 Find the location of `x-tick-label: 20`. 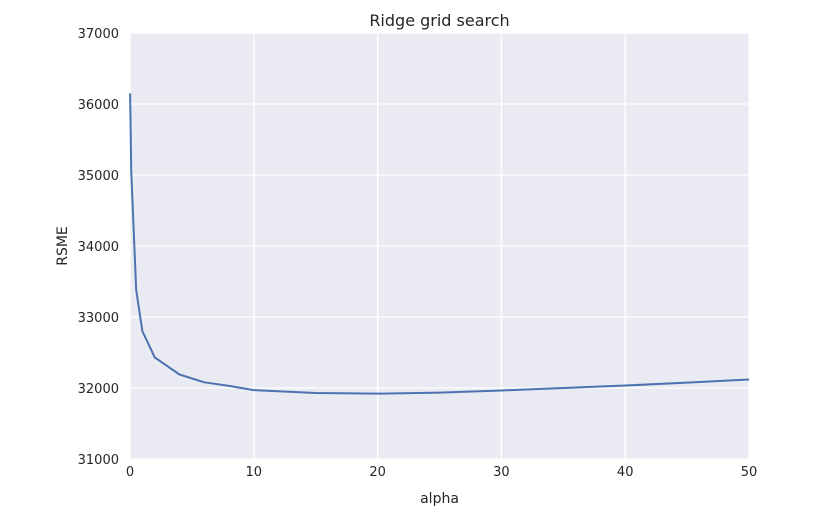

x-tick-label: 20 is located at coordinates (377, 472).